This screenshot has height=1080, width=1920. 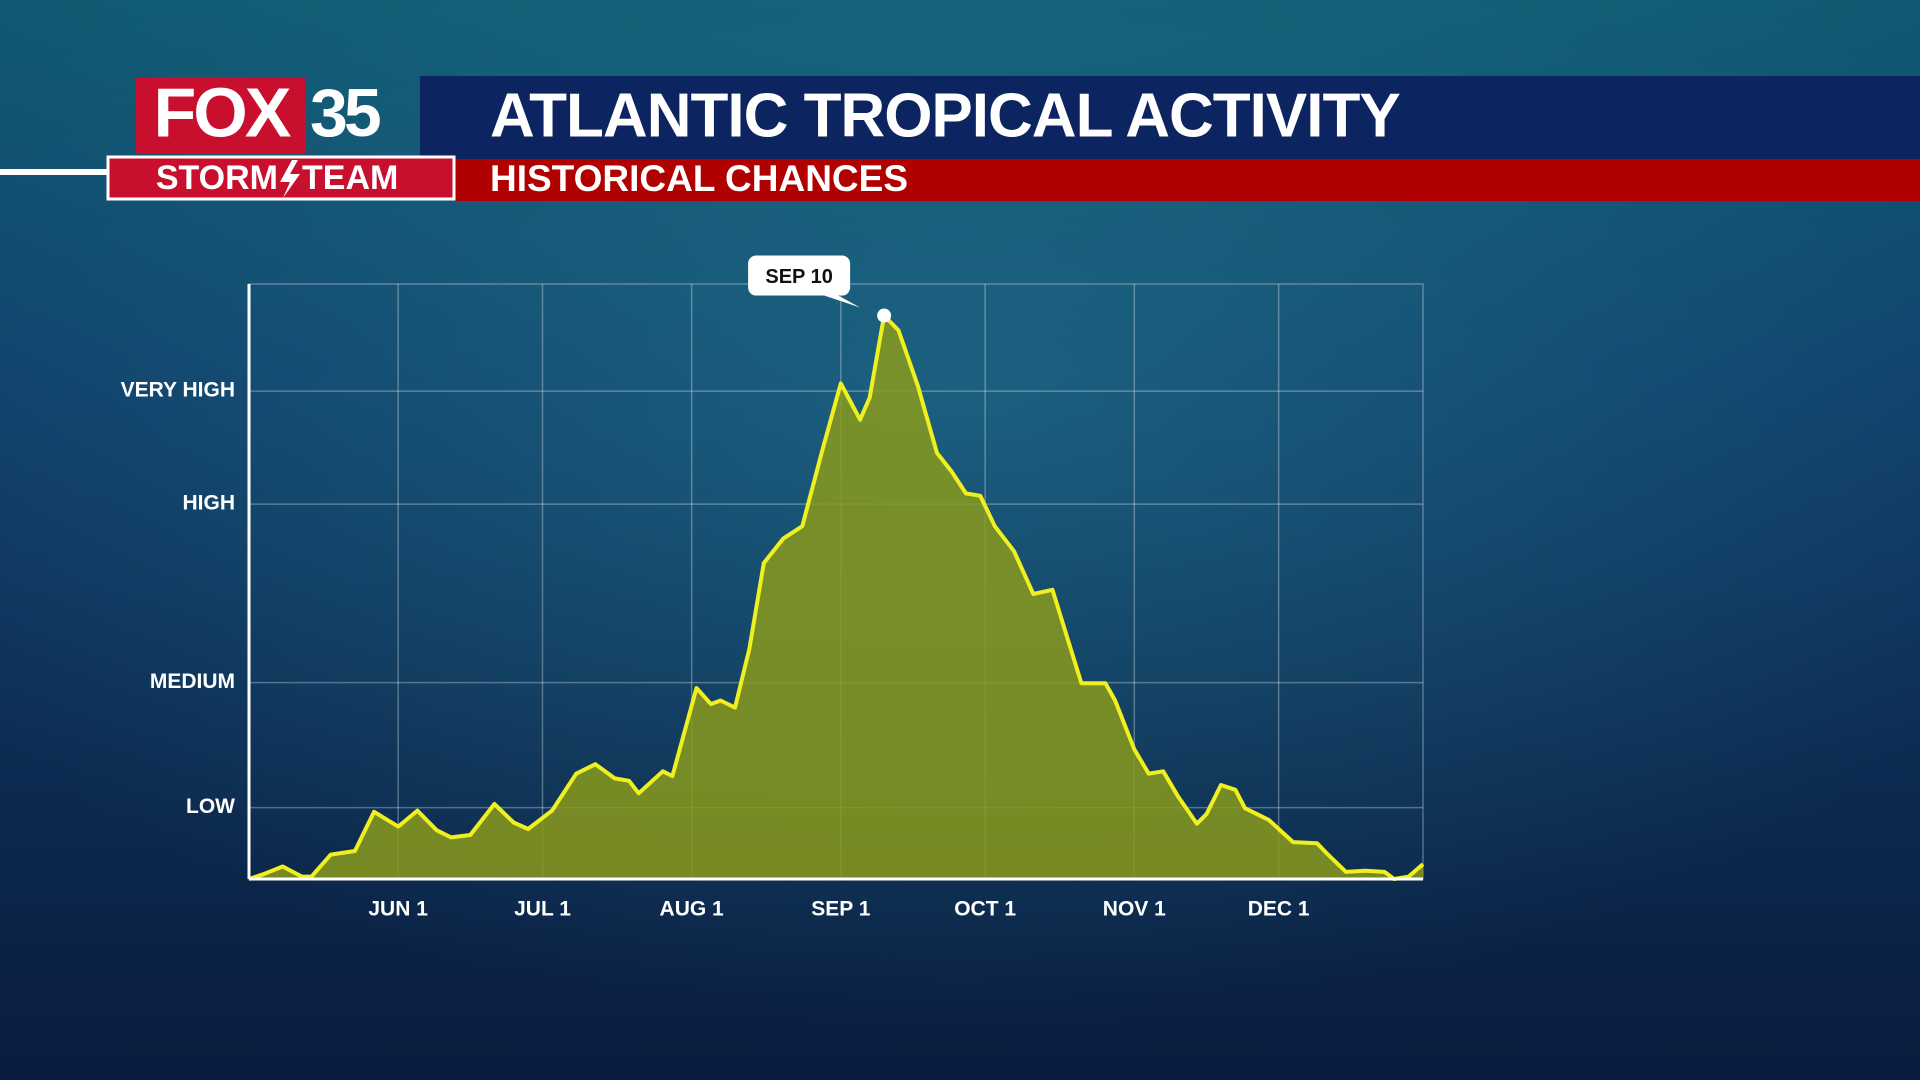 I want to click on chart-subtitle: HISTORICAL CHANCES, so click(x=699, y=178).